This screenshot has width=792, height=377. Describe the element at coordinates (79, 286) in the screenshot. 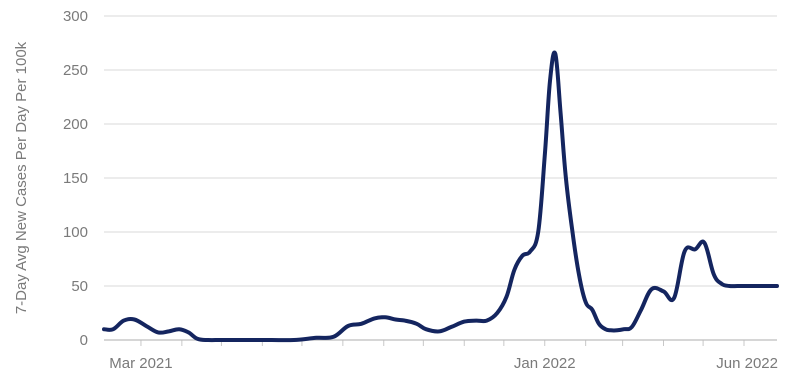

I see `y-tick-label: 50` at that location.